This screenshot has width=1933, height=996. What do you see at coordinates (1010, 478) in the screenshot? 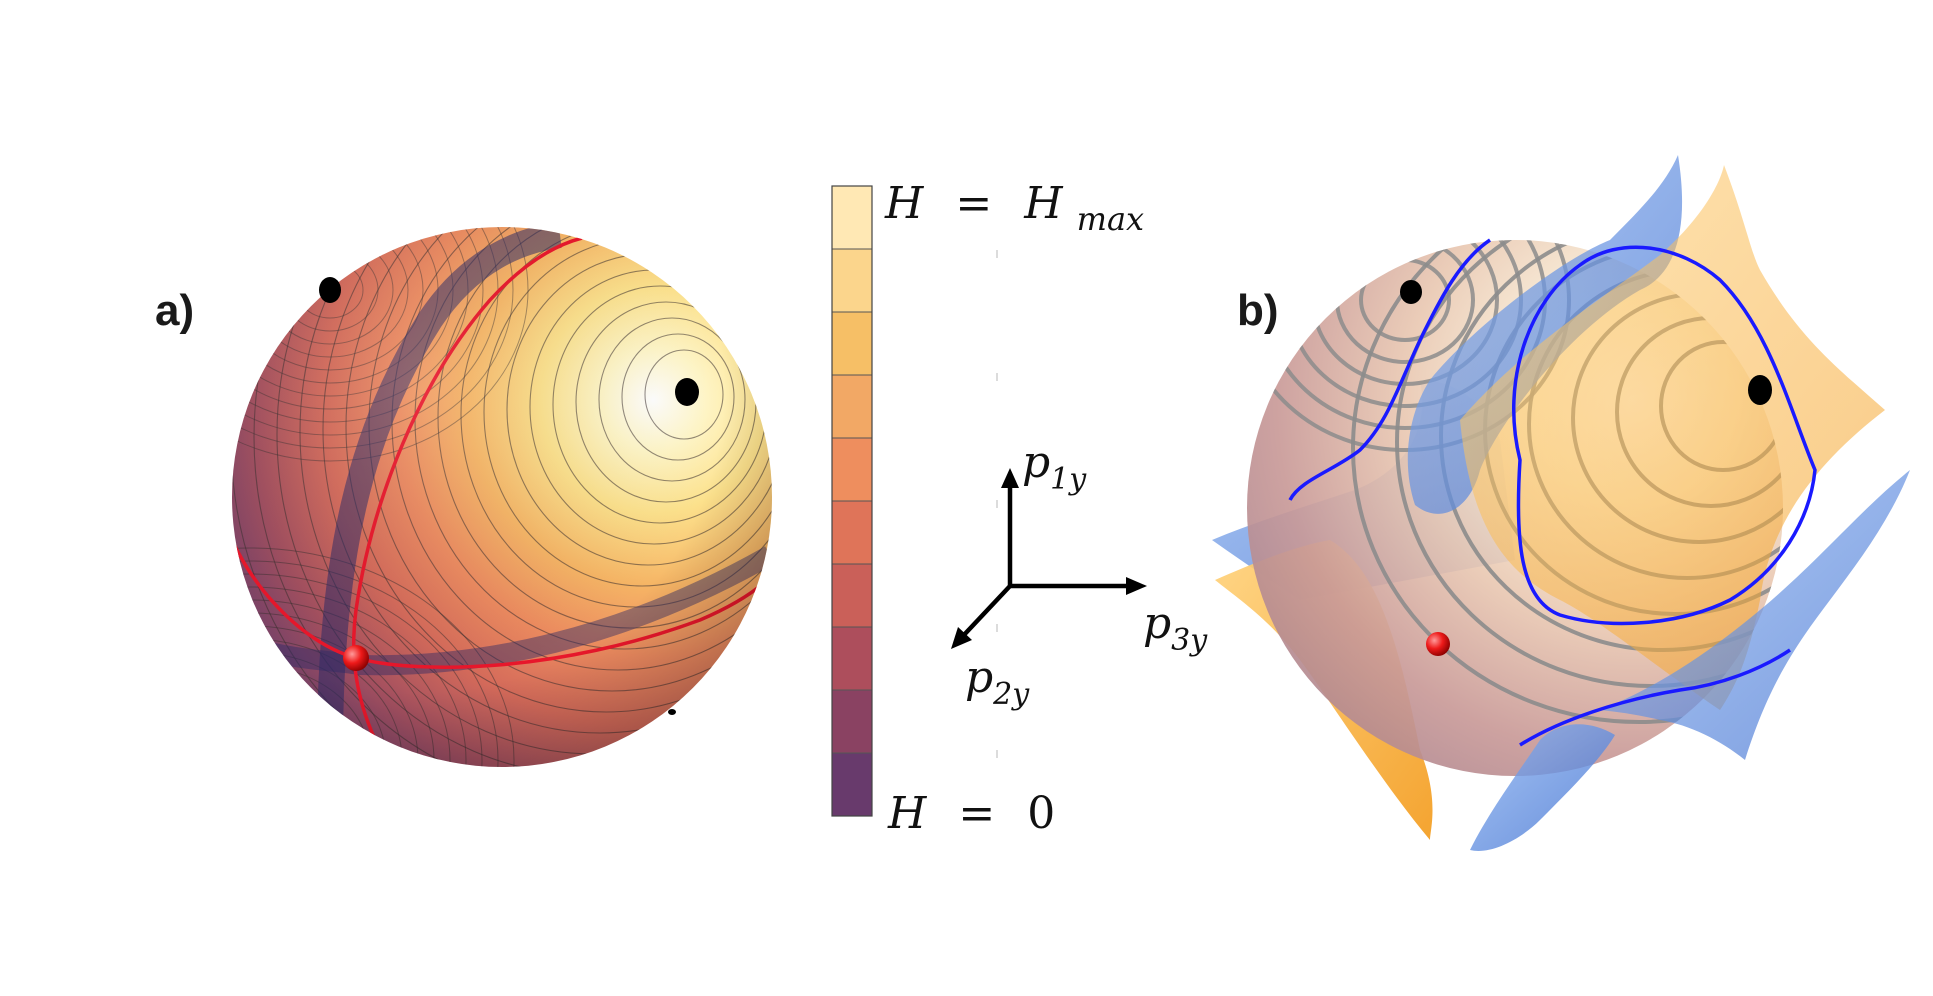
I see `arrowhead-vertical` at bounding box center [1010, 478].